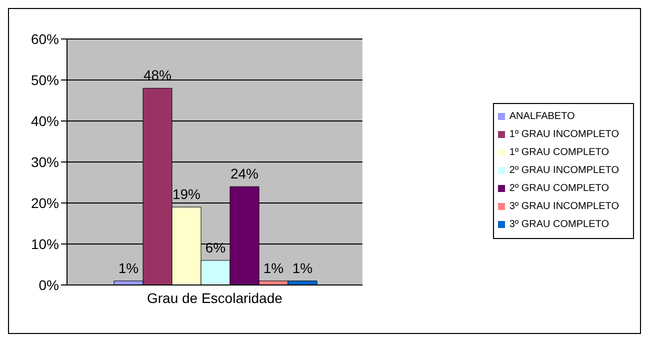 The height and width of the screenshot is (342, 649). What do you see at coordinates (214, 298) in the screenshot?
I see `x-tick-label: Grau de Escolaridade` at bounding box center [214, 298].